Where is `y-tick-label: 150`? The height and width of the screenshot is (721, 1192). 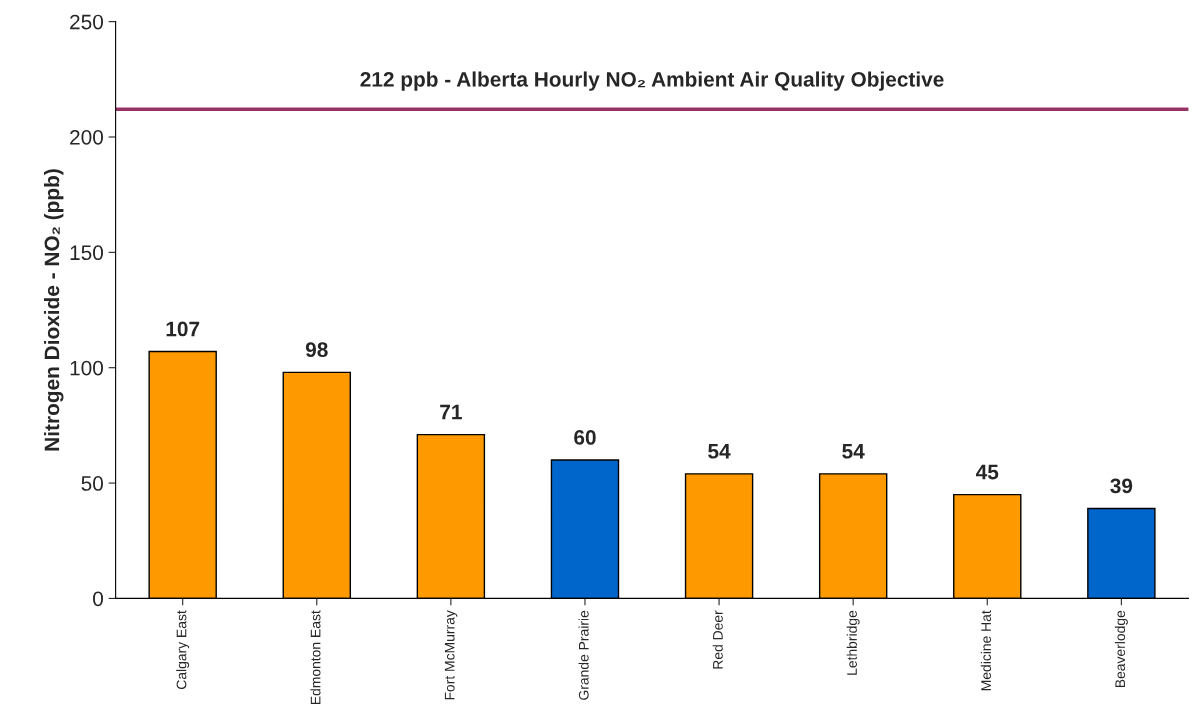 y-tick-label: 150 is located at coordinates (87, 253).